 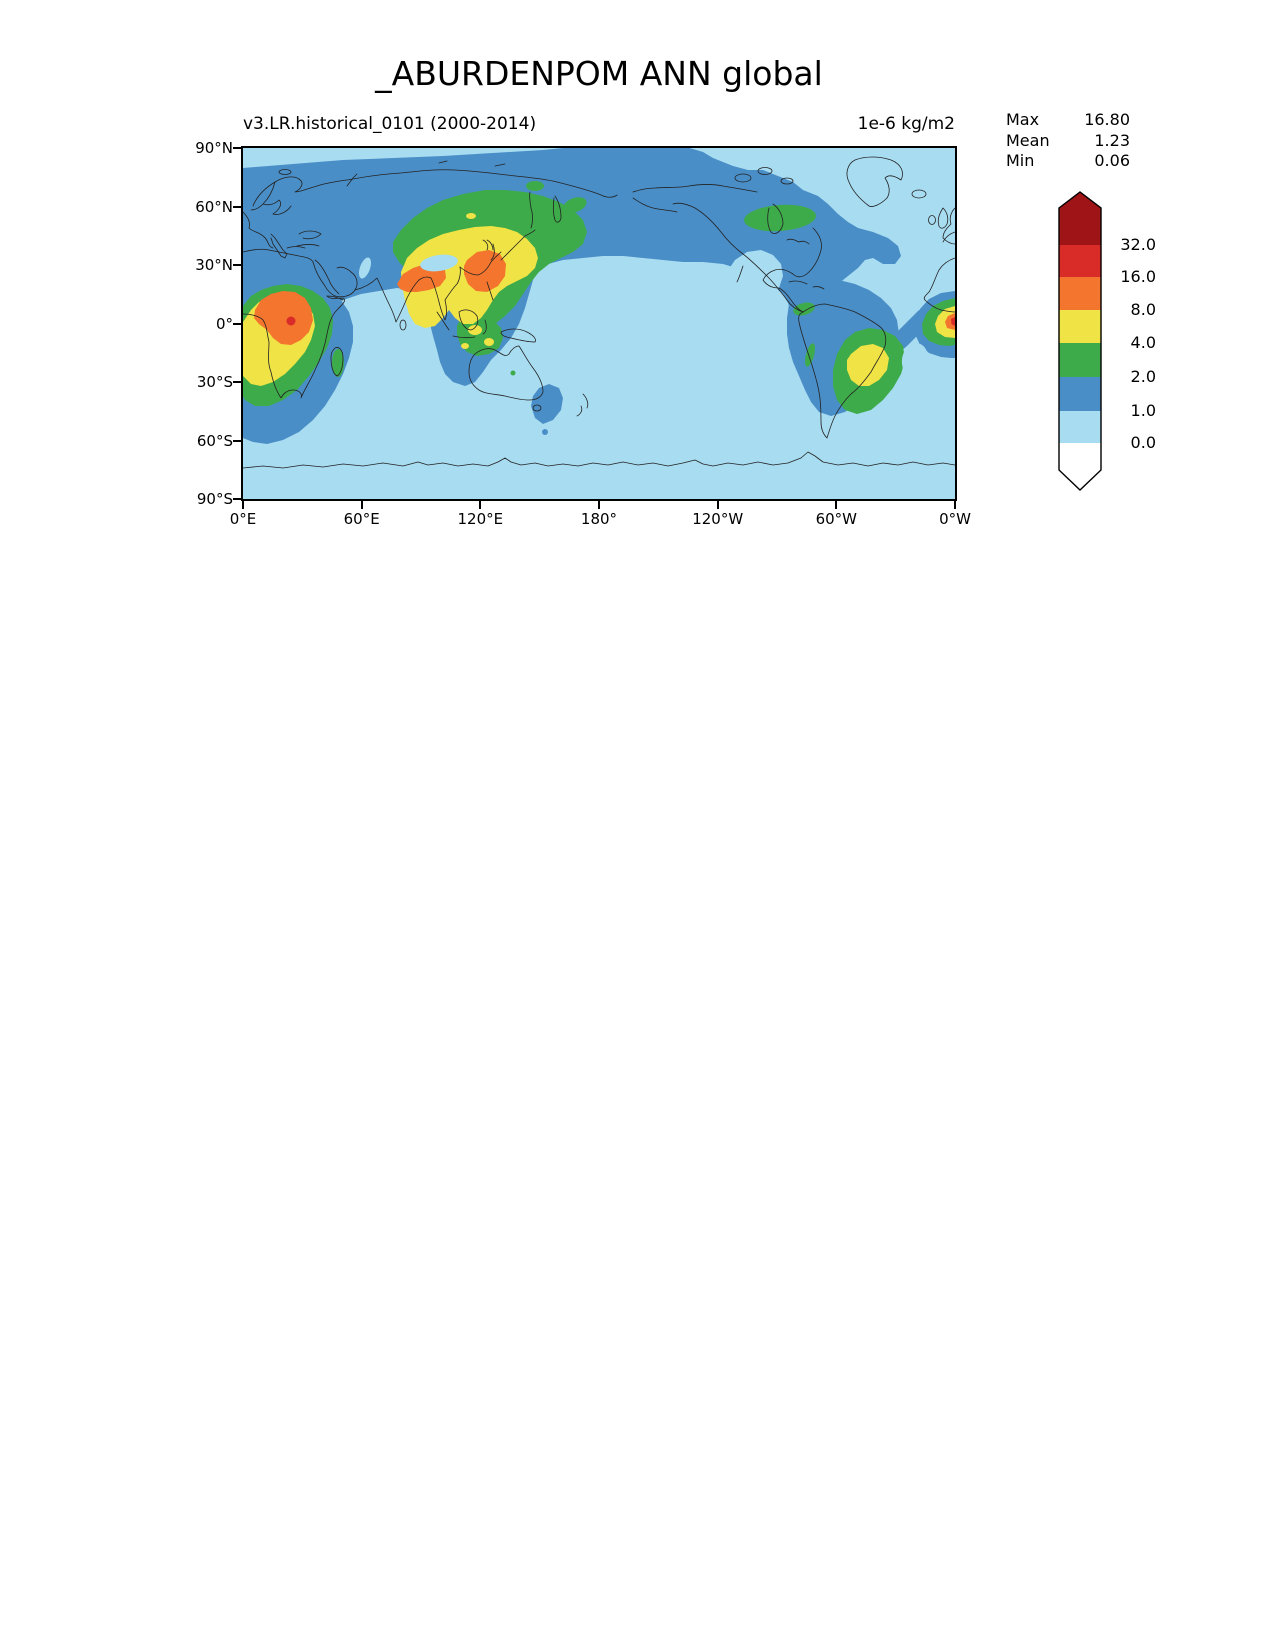 I want to click on colorbar-band-blue, so click(x=1080, y=394).